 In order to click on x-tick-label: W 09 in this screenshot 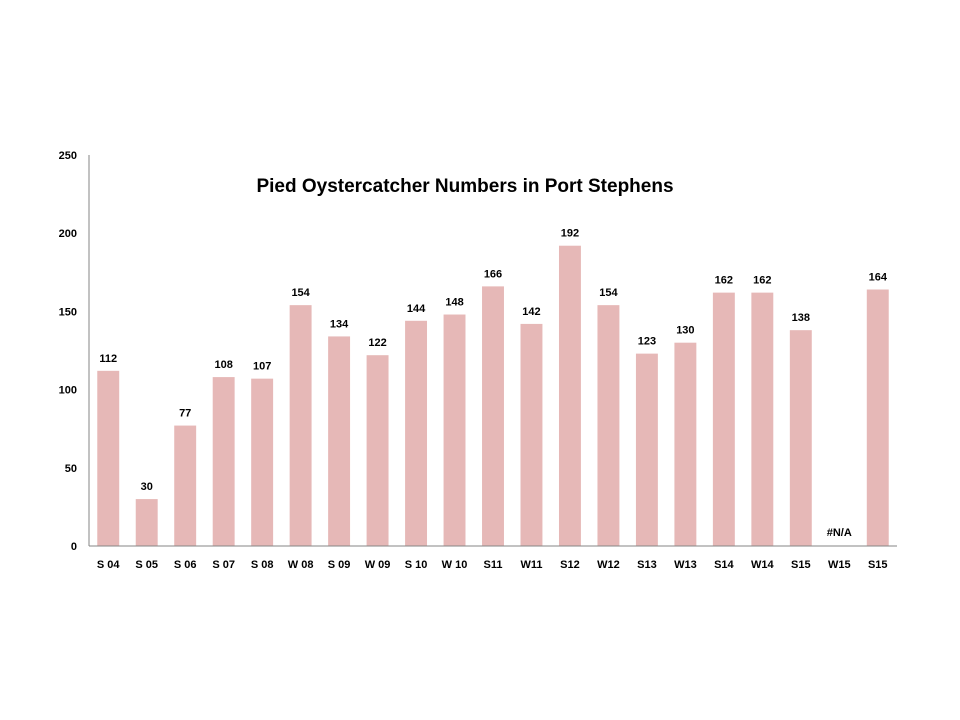, I will do `click(378, 565)`.